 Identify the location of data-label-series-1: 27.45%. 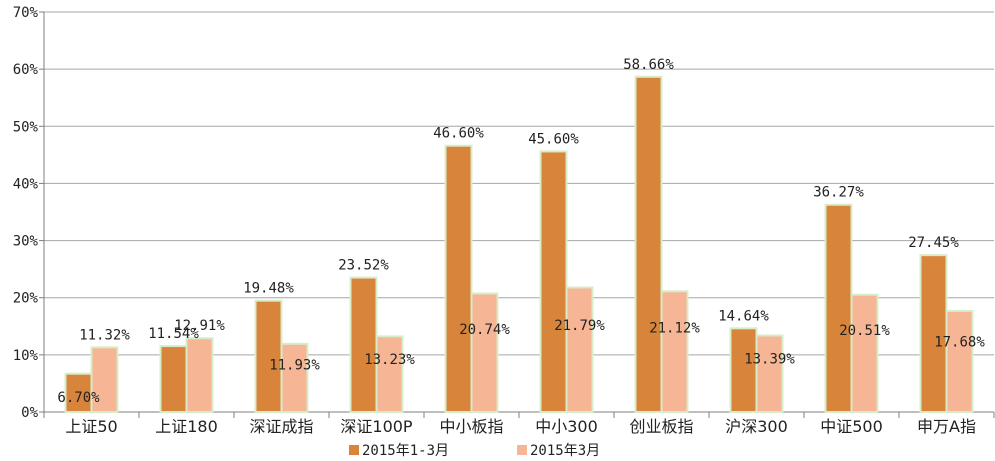
(933, 243).